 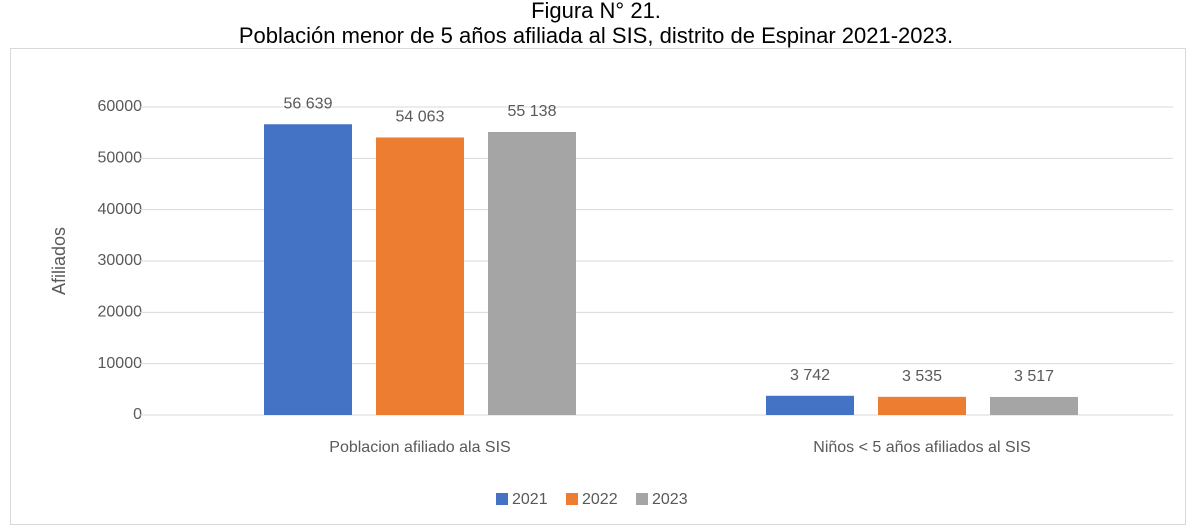 What do you see at coordinates (922, 376) in the screenshot?
I see `data-label: 3 535` at bounding box center [922, 376].